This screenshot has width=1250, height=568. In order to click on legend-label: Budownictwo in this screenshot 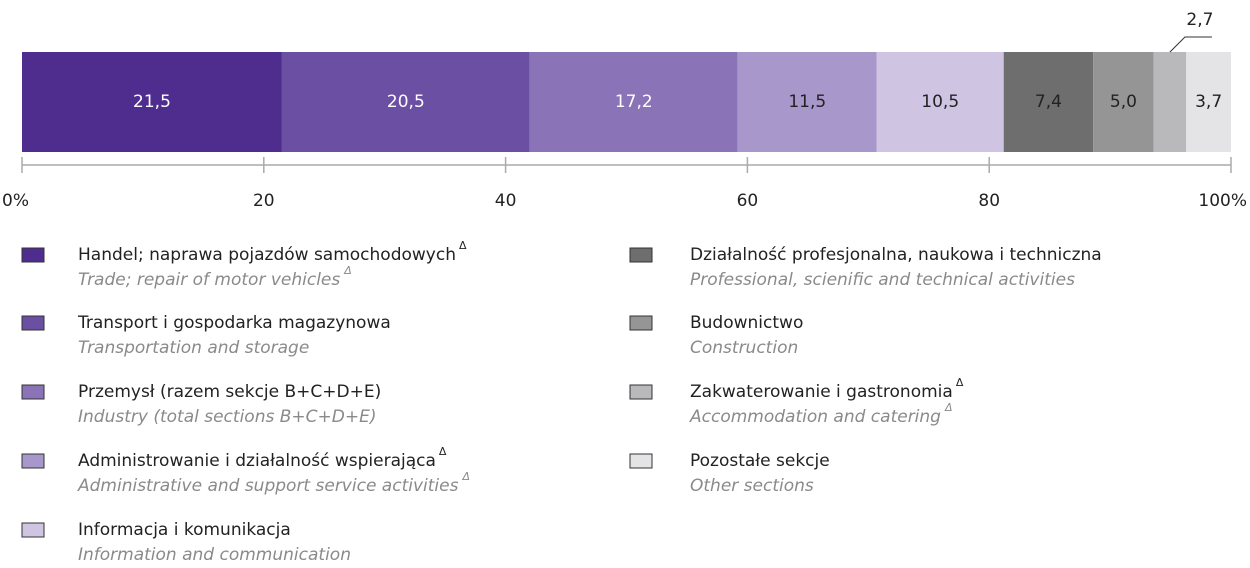, I will do `click(746, 323)`.